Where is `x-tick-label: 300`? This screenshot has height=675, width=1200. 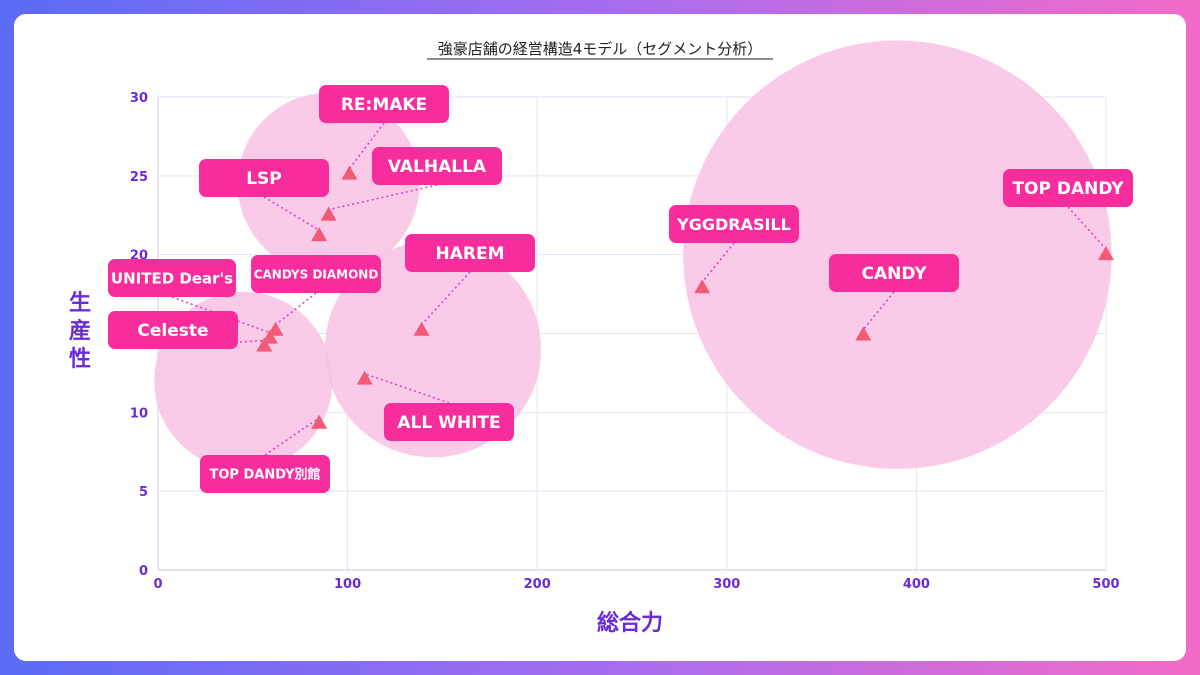
x-tick-label: 300 is located at coordinates (726, 584).